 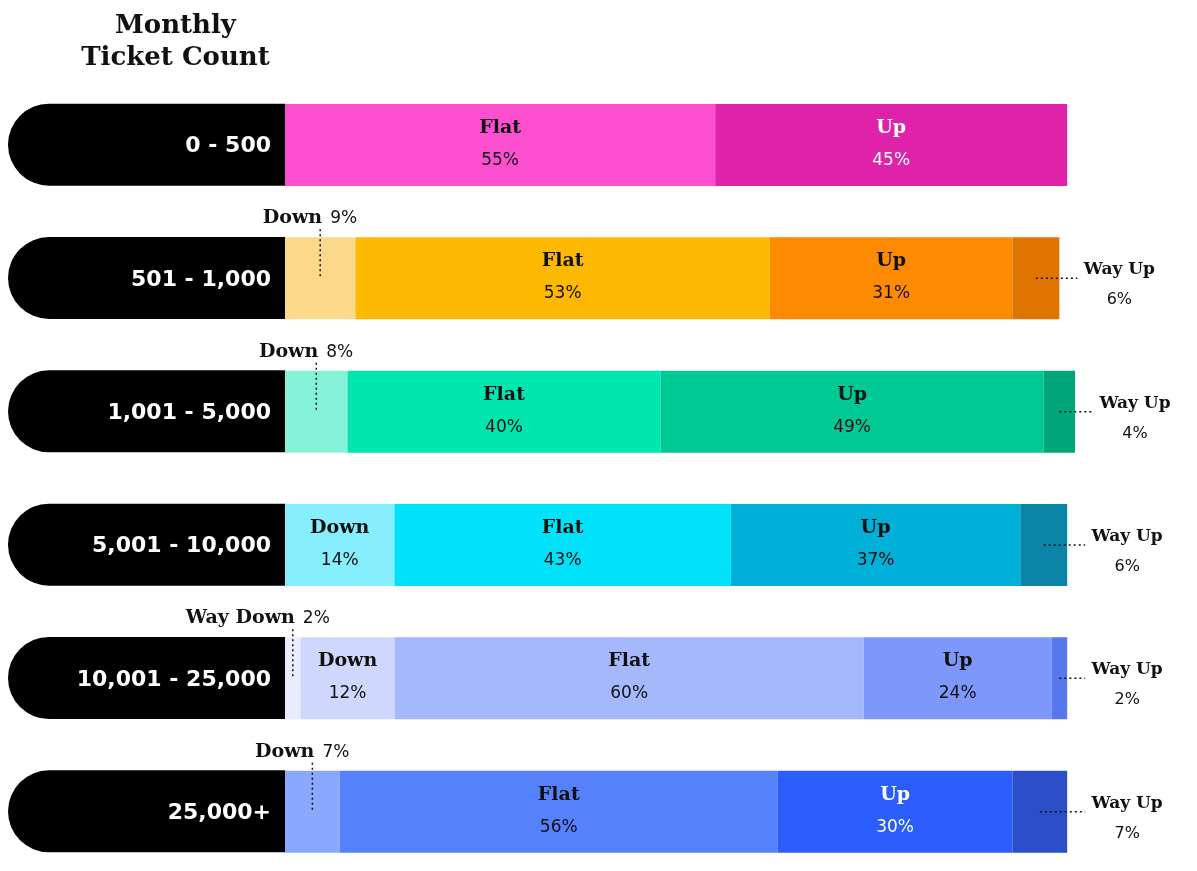 What do you see at coordinates (504, 425) in the screenshot?
I see `data-label: 40%` at bounding box center [504, 425].